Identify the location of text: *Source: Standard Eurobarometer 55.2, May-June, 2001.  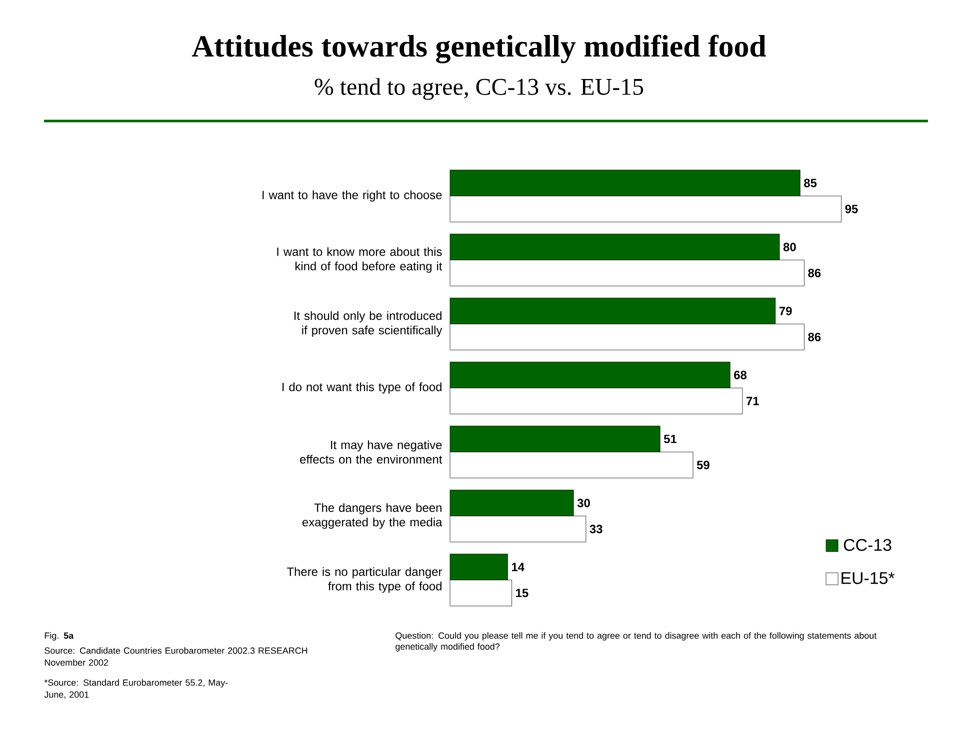
(136, 689).